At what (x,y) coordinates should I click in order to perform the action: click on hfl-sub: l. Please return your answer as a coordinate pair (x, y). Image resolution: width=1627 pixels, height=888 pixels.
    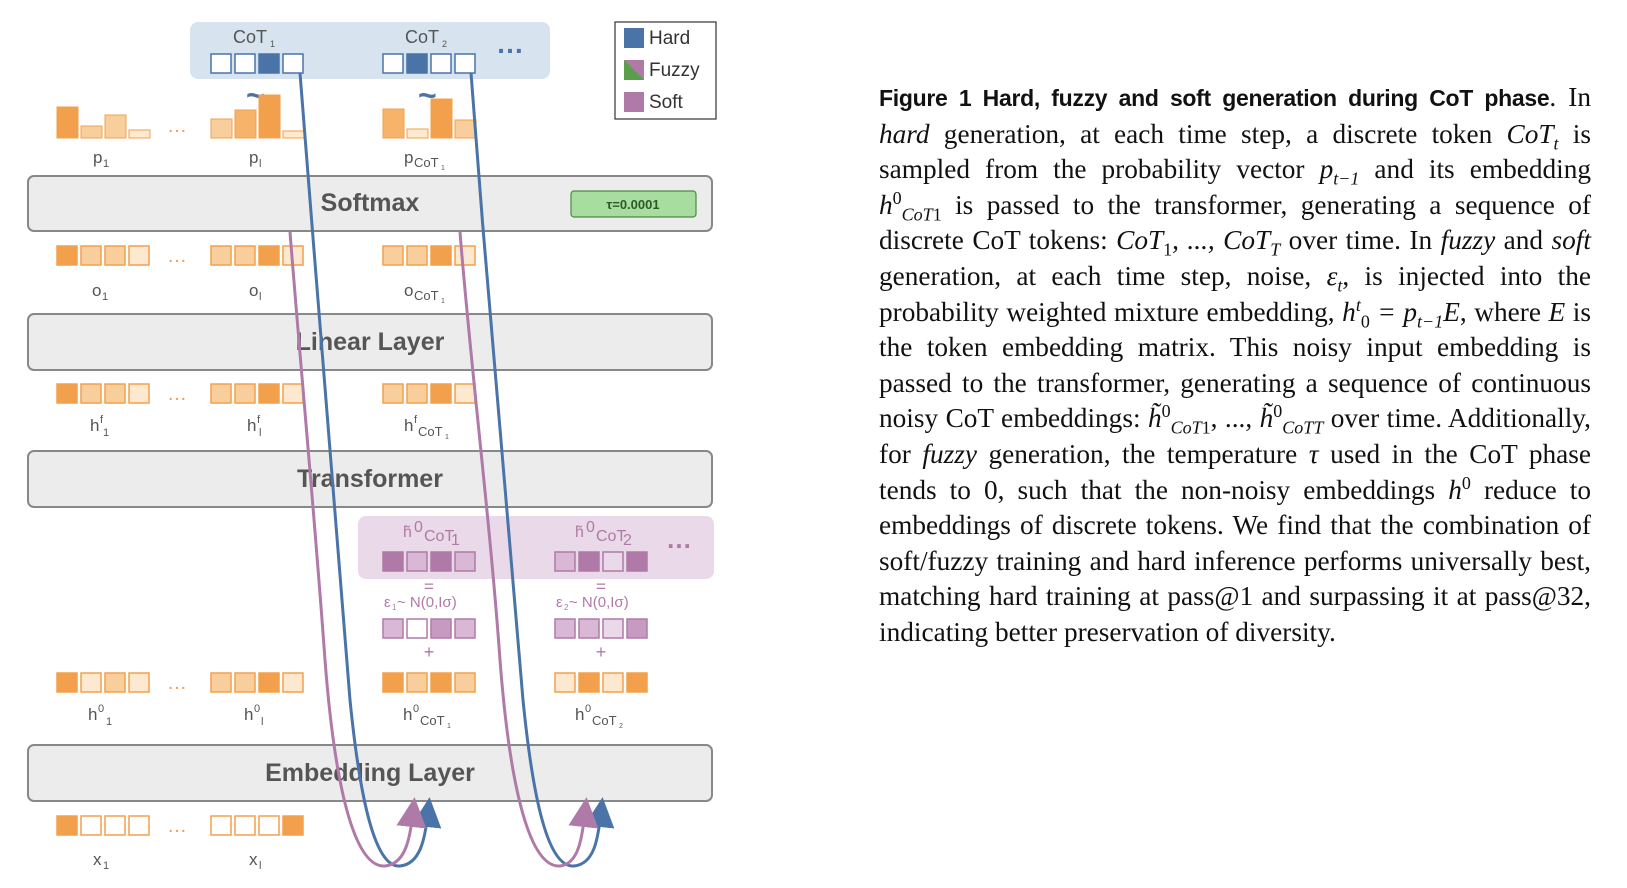
    Looking at the image, I should click on (260, 433).